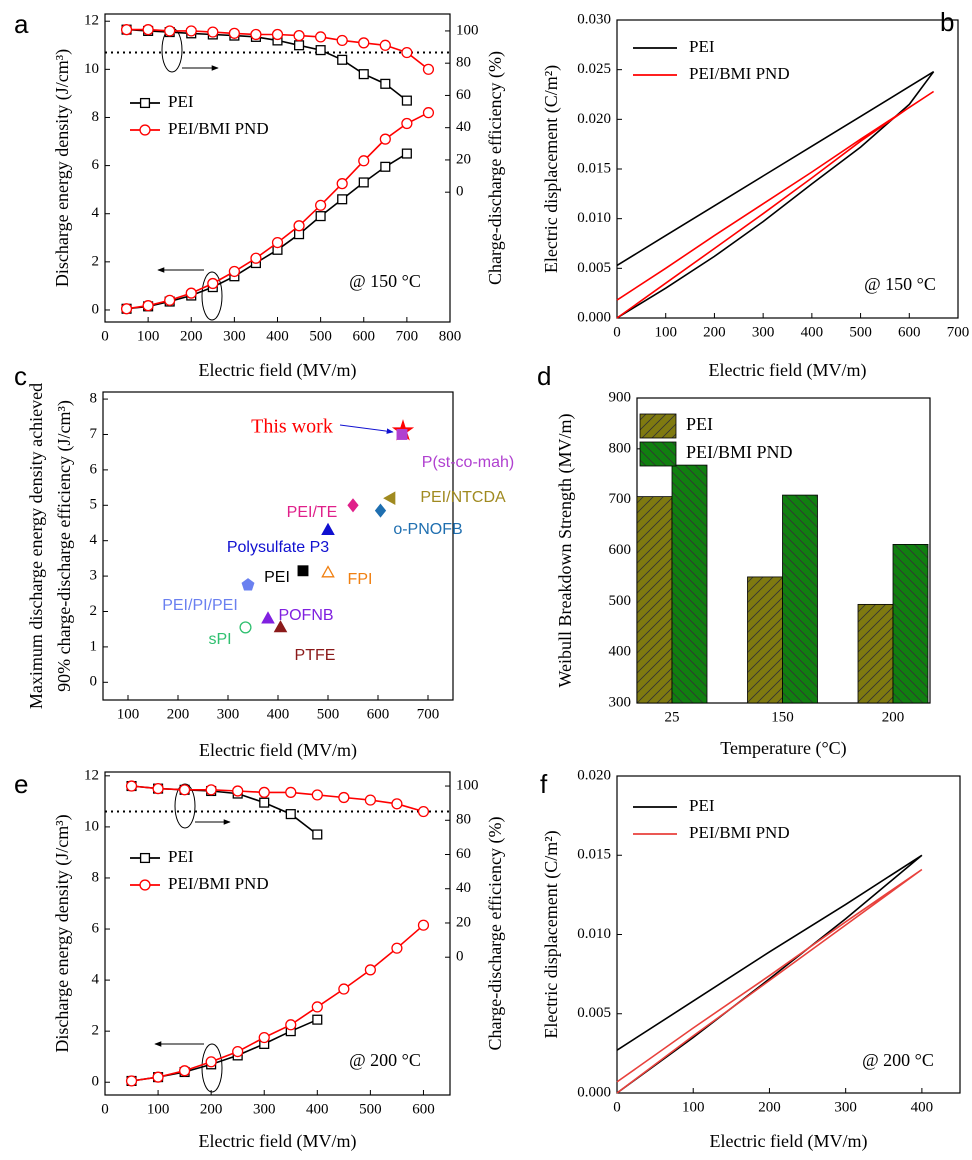 Image resolution: width=972 pixels, height=1160 pixels. Describe the element at coordinates (360, 579) in the screenshot. I see `point-label: FPI` at that location.